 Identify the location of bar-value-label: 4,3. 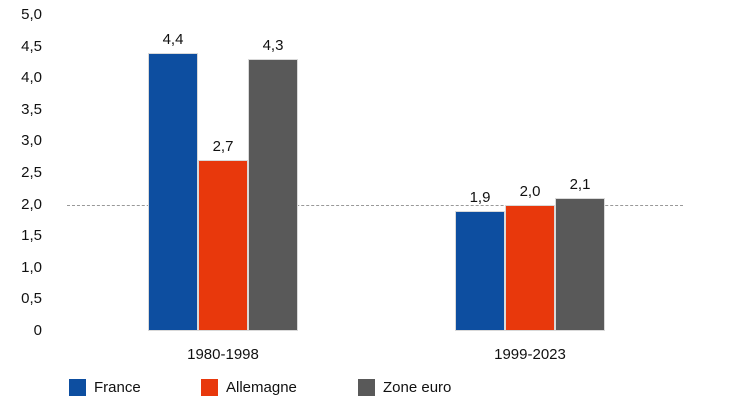
(273, 46).